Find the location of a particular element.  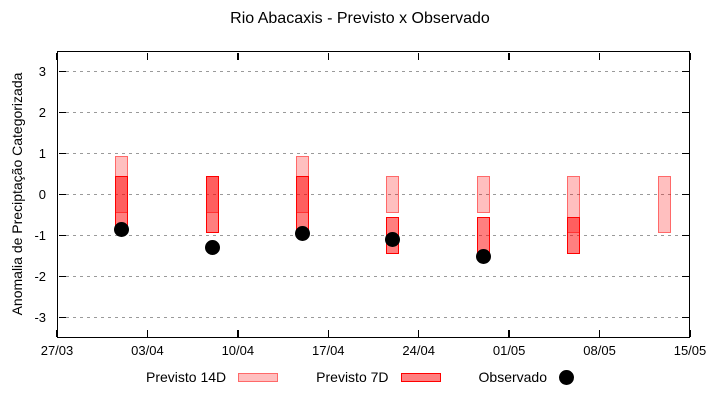

legend-swatch-previsto-14d is located at coordinates (258, 377).